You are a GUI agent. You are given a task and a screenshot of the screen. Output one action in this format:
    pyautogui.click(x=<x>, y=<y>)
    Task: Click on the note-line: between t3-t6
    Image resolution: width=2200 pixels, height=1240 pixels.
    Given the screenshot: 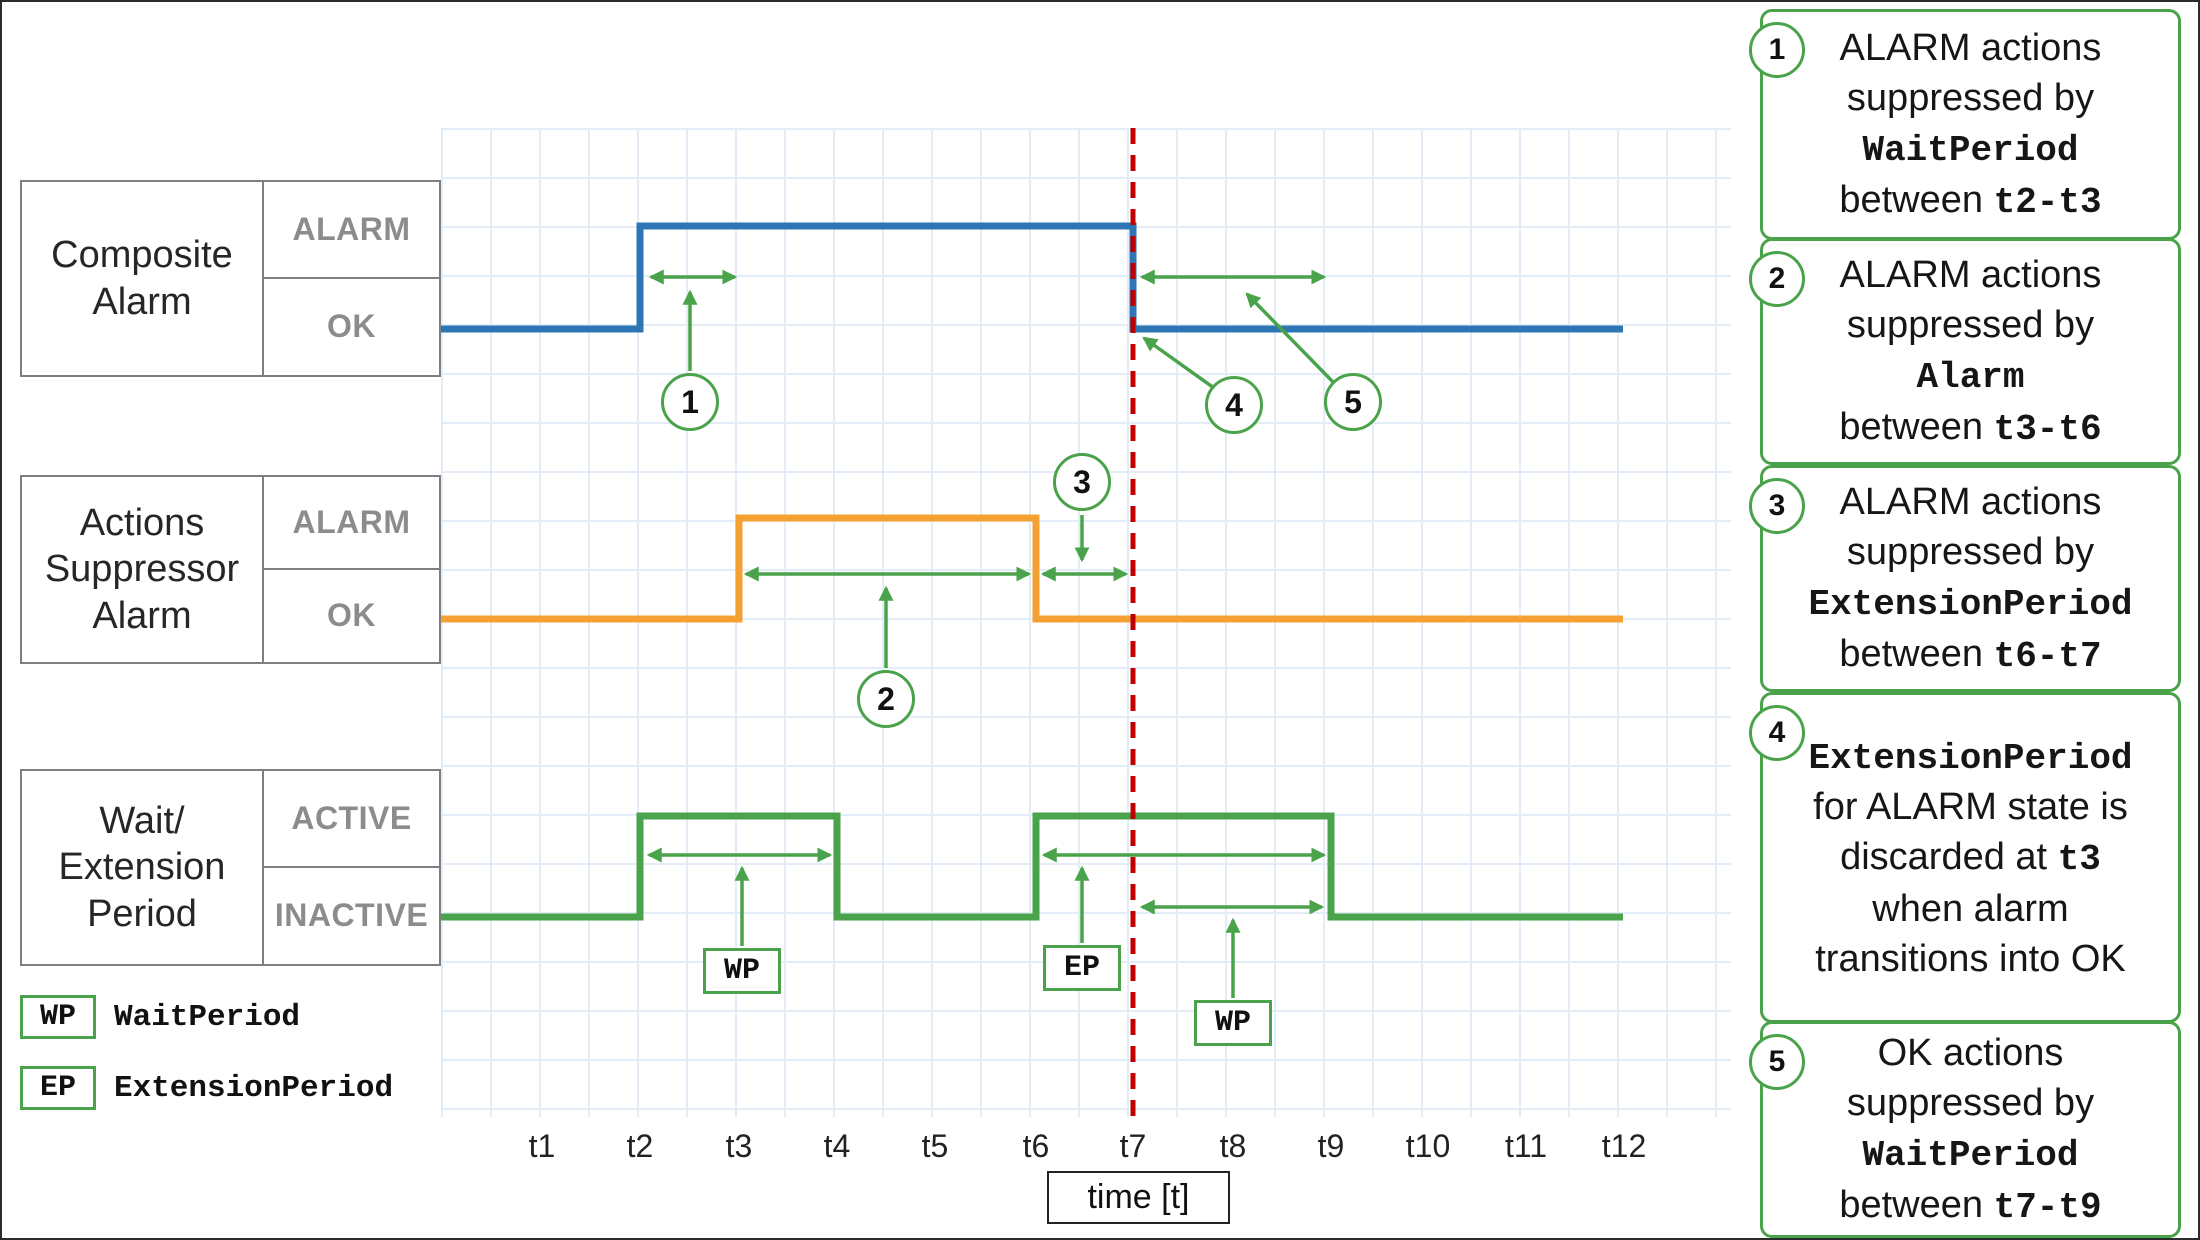 What is the action you would take?
    pyautogui.click(x=1970, y=428)
    